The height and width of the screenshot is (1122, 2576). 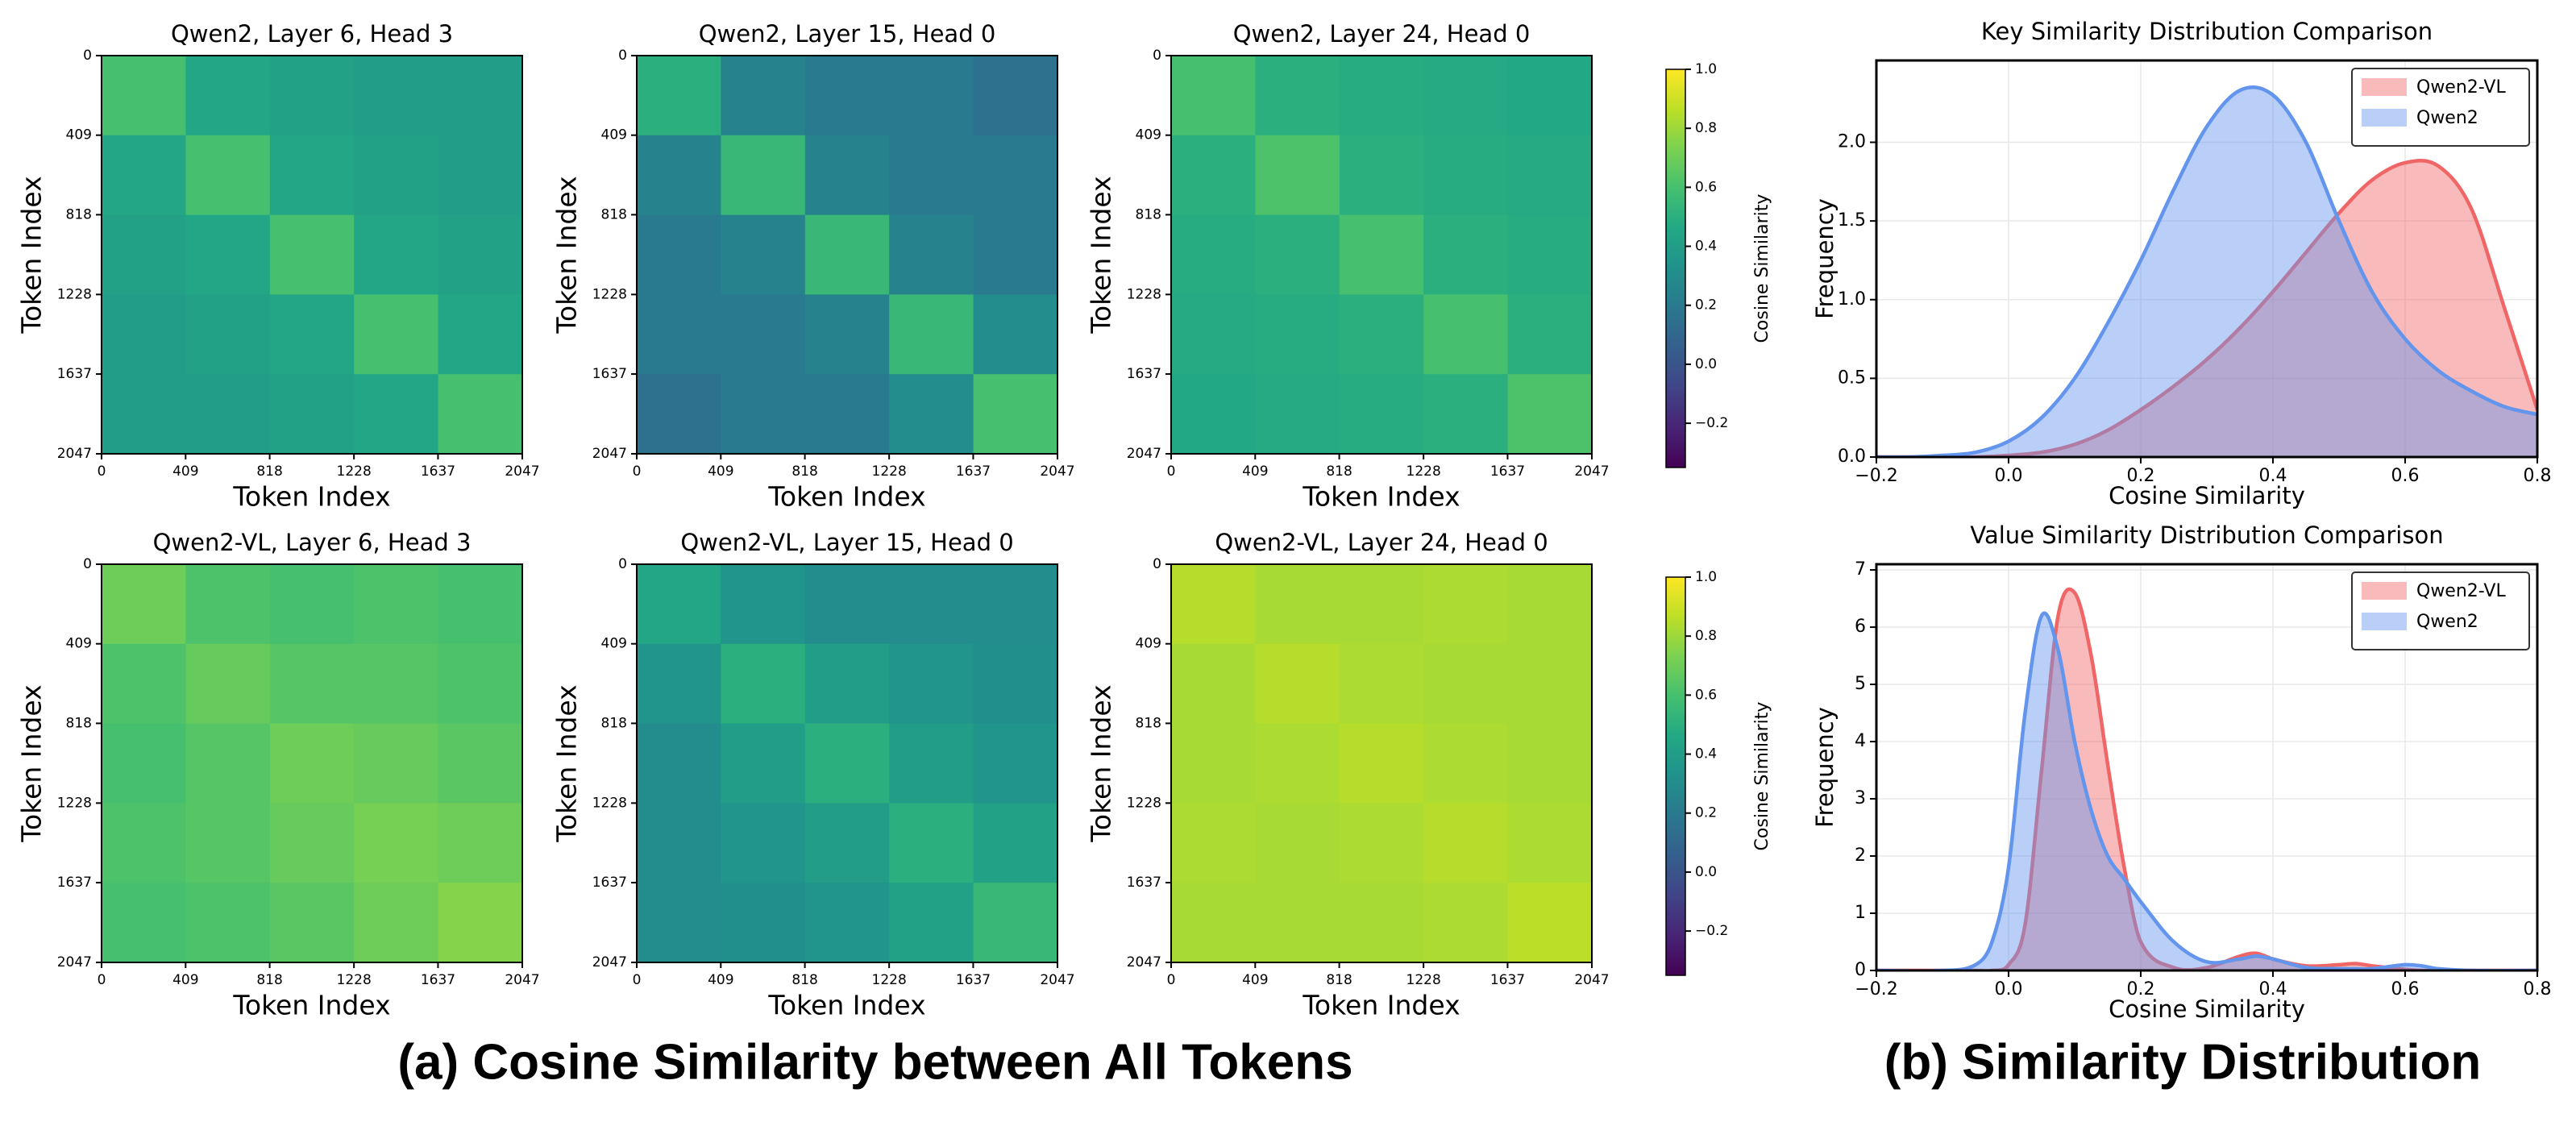 What do you see at coordinates (1852, 220) in the screenshot?
I see `y-tick-label: 1.5` at bounding box center [1852, 220].